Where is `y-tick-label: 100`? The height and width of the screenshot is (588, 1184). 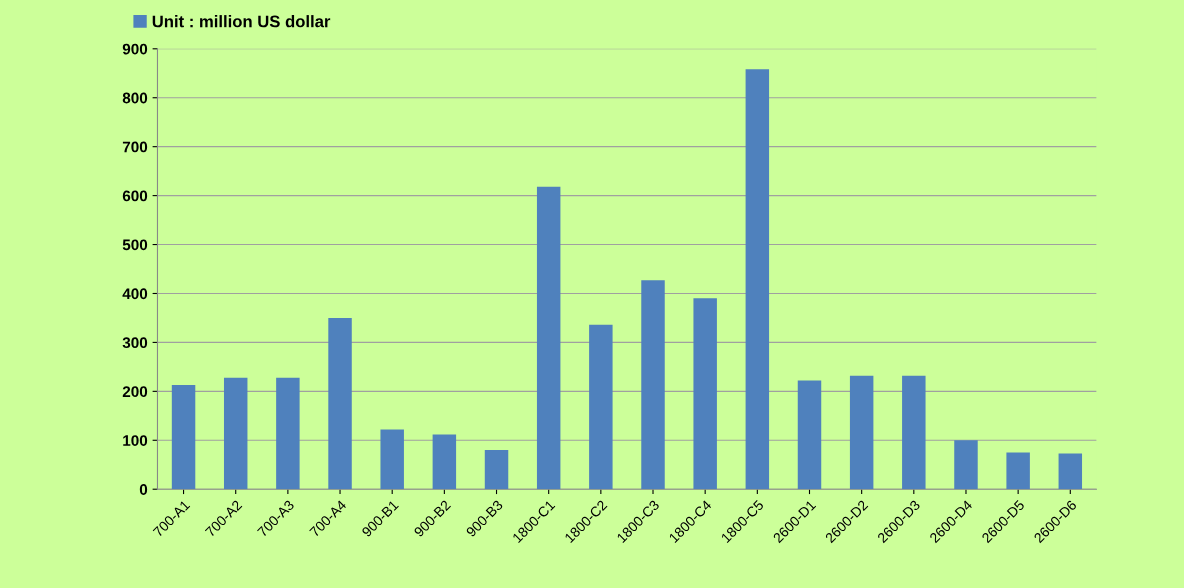 y-tick-label: 100 is located at coordinates (135, 440).